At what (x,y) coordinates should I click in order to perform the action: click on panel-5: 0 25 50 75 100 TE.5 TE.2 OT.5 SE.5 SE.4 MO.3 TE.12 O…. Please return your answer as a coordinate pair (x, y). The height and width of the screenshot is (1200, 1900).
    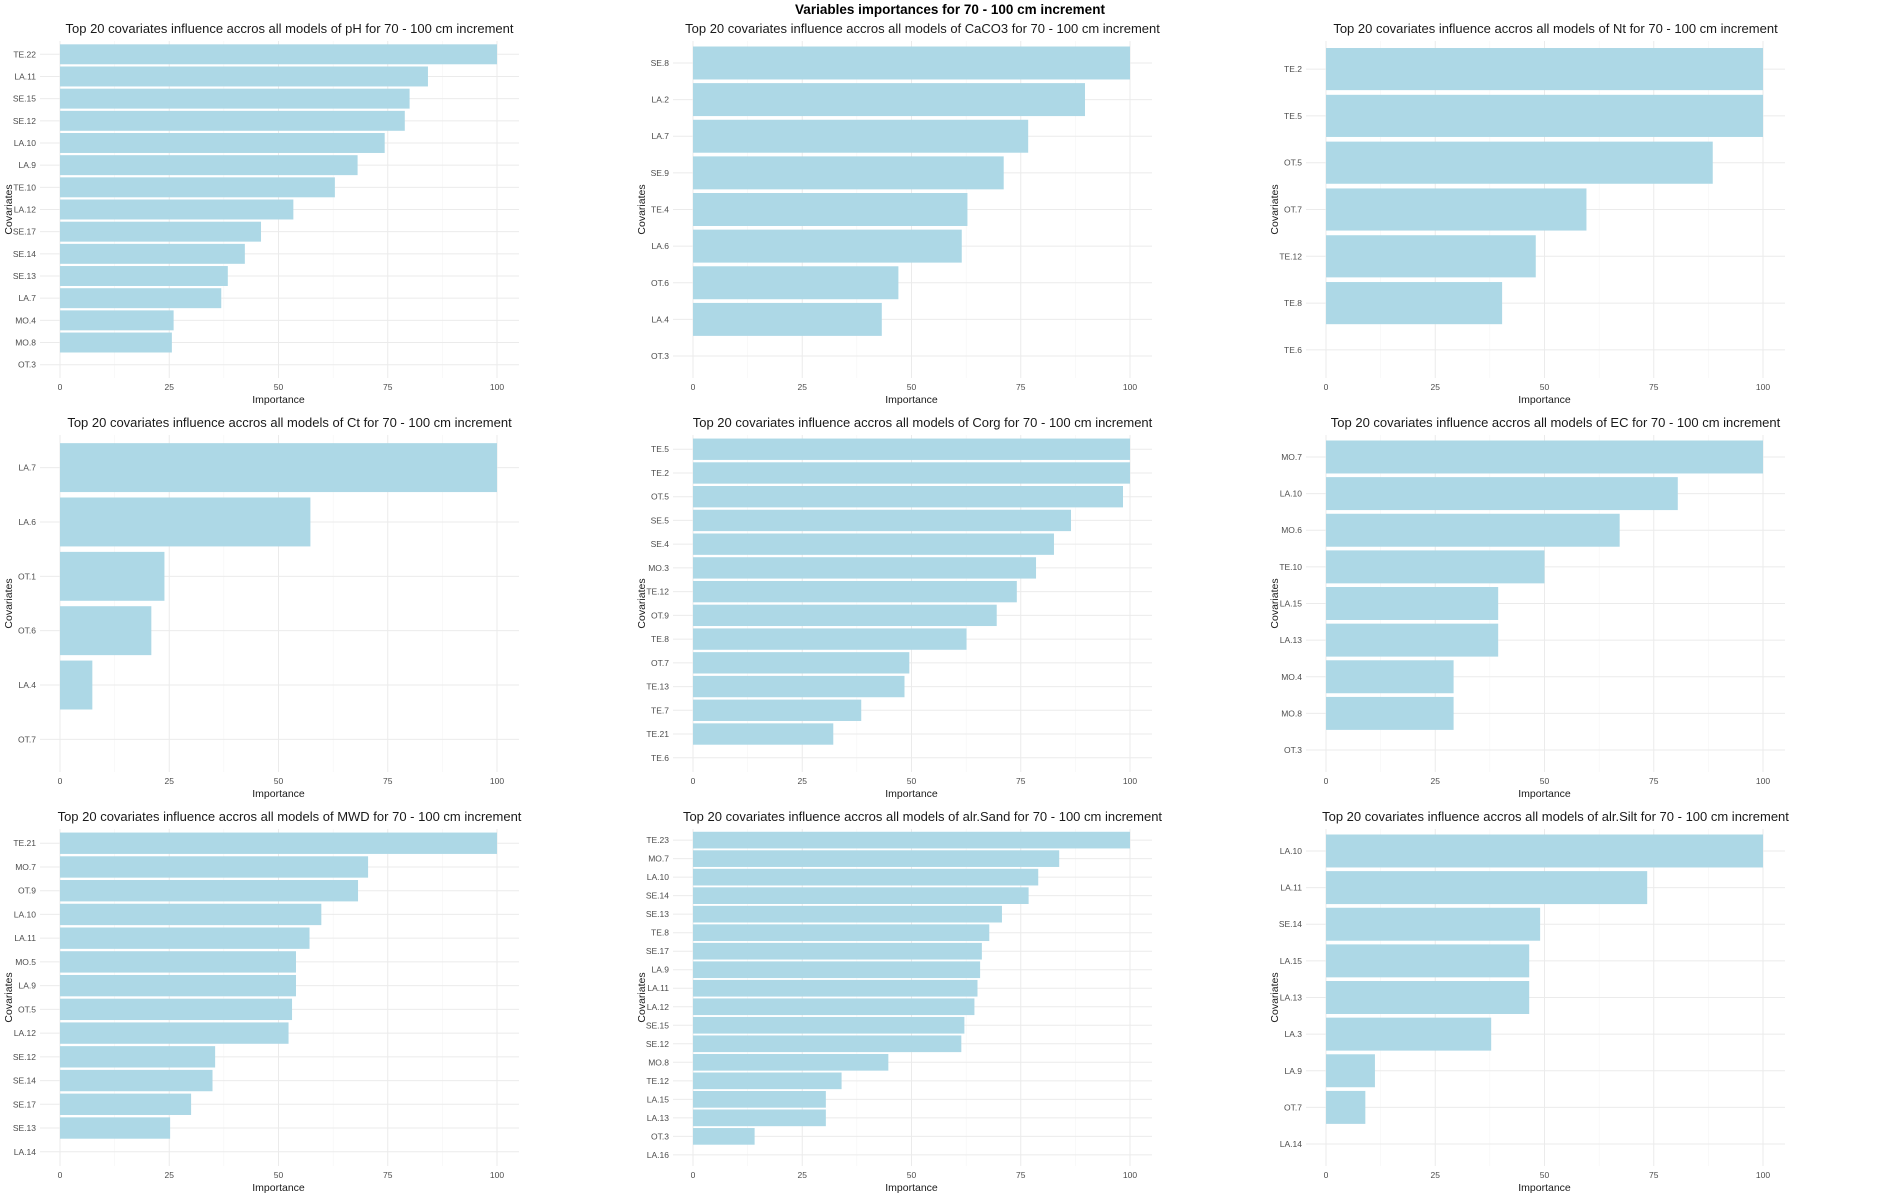
    Looking at the image, I should click on (894, 607).